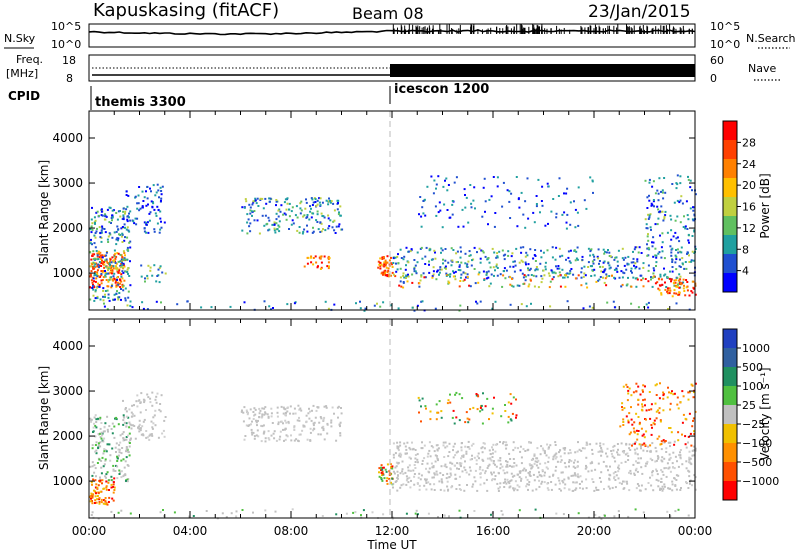 The height and width of the screenshot is (554, 800). What do you see at coordinates (67, 138) in the screenshot?
I see `power-ytick-label: 4000` at bounding box center [67, 138].